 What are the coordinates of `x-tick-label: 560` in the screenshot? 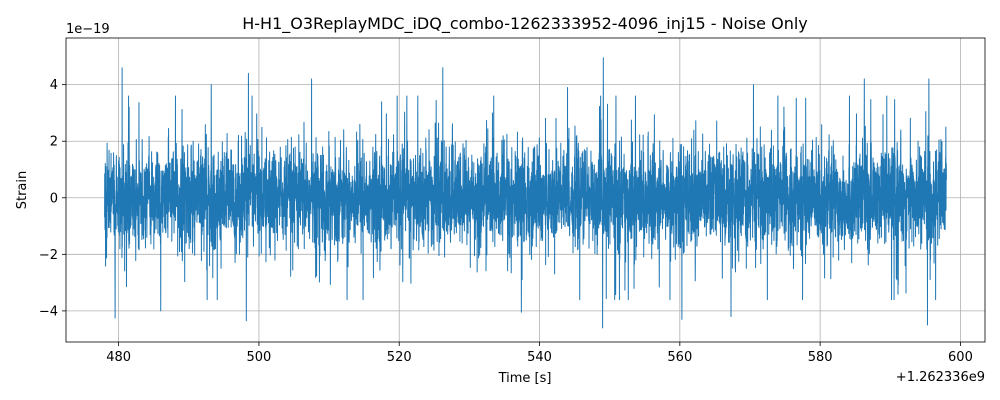 It's located at (679, 357).